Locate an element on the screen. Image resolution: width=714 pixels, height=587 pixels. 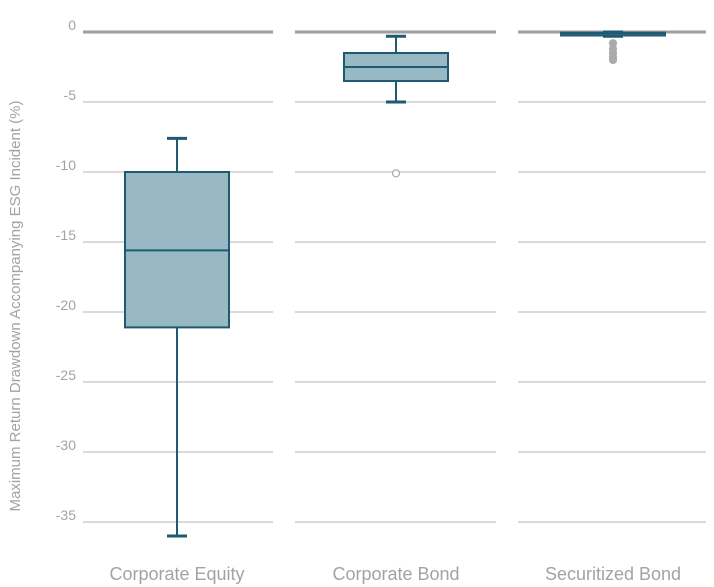
y-tick-label: -35 is located at coordinates (66, 515).